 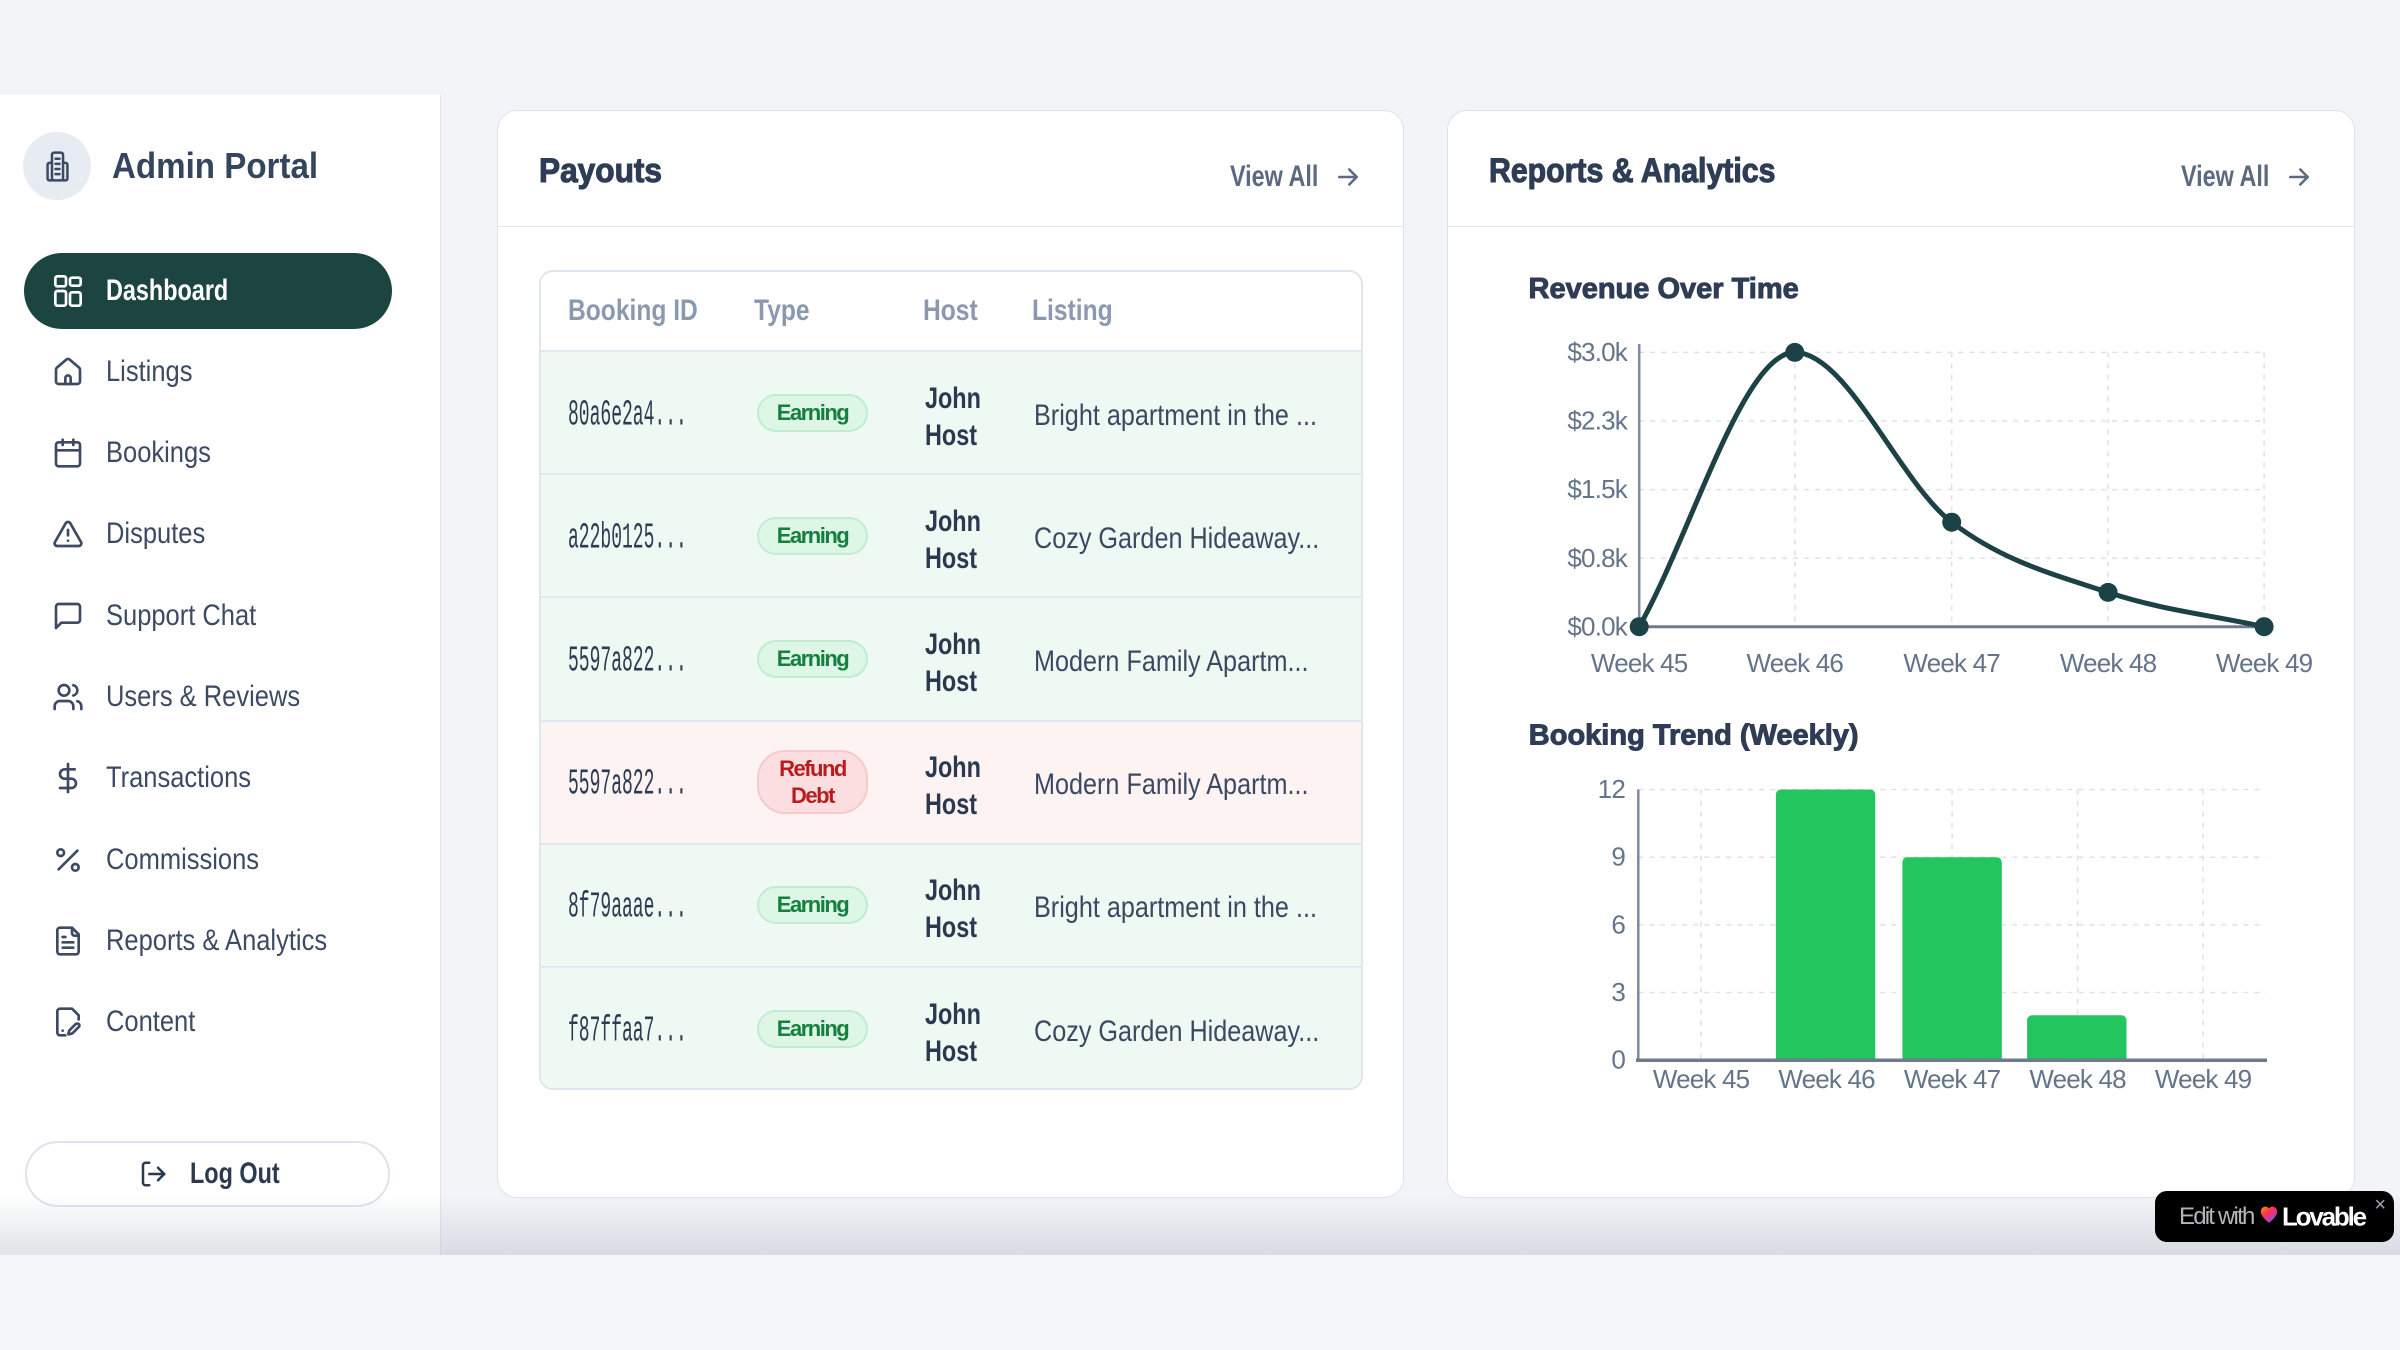 I want to click on svg-text: $1.5k, so click(x=1597, y=489).